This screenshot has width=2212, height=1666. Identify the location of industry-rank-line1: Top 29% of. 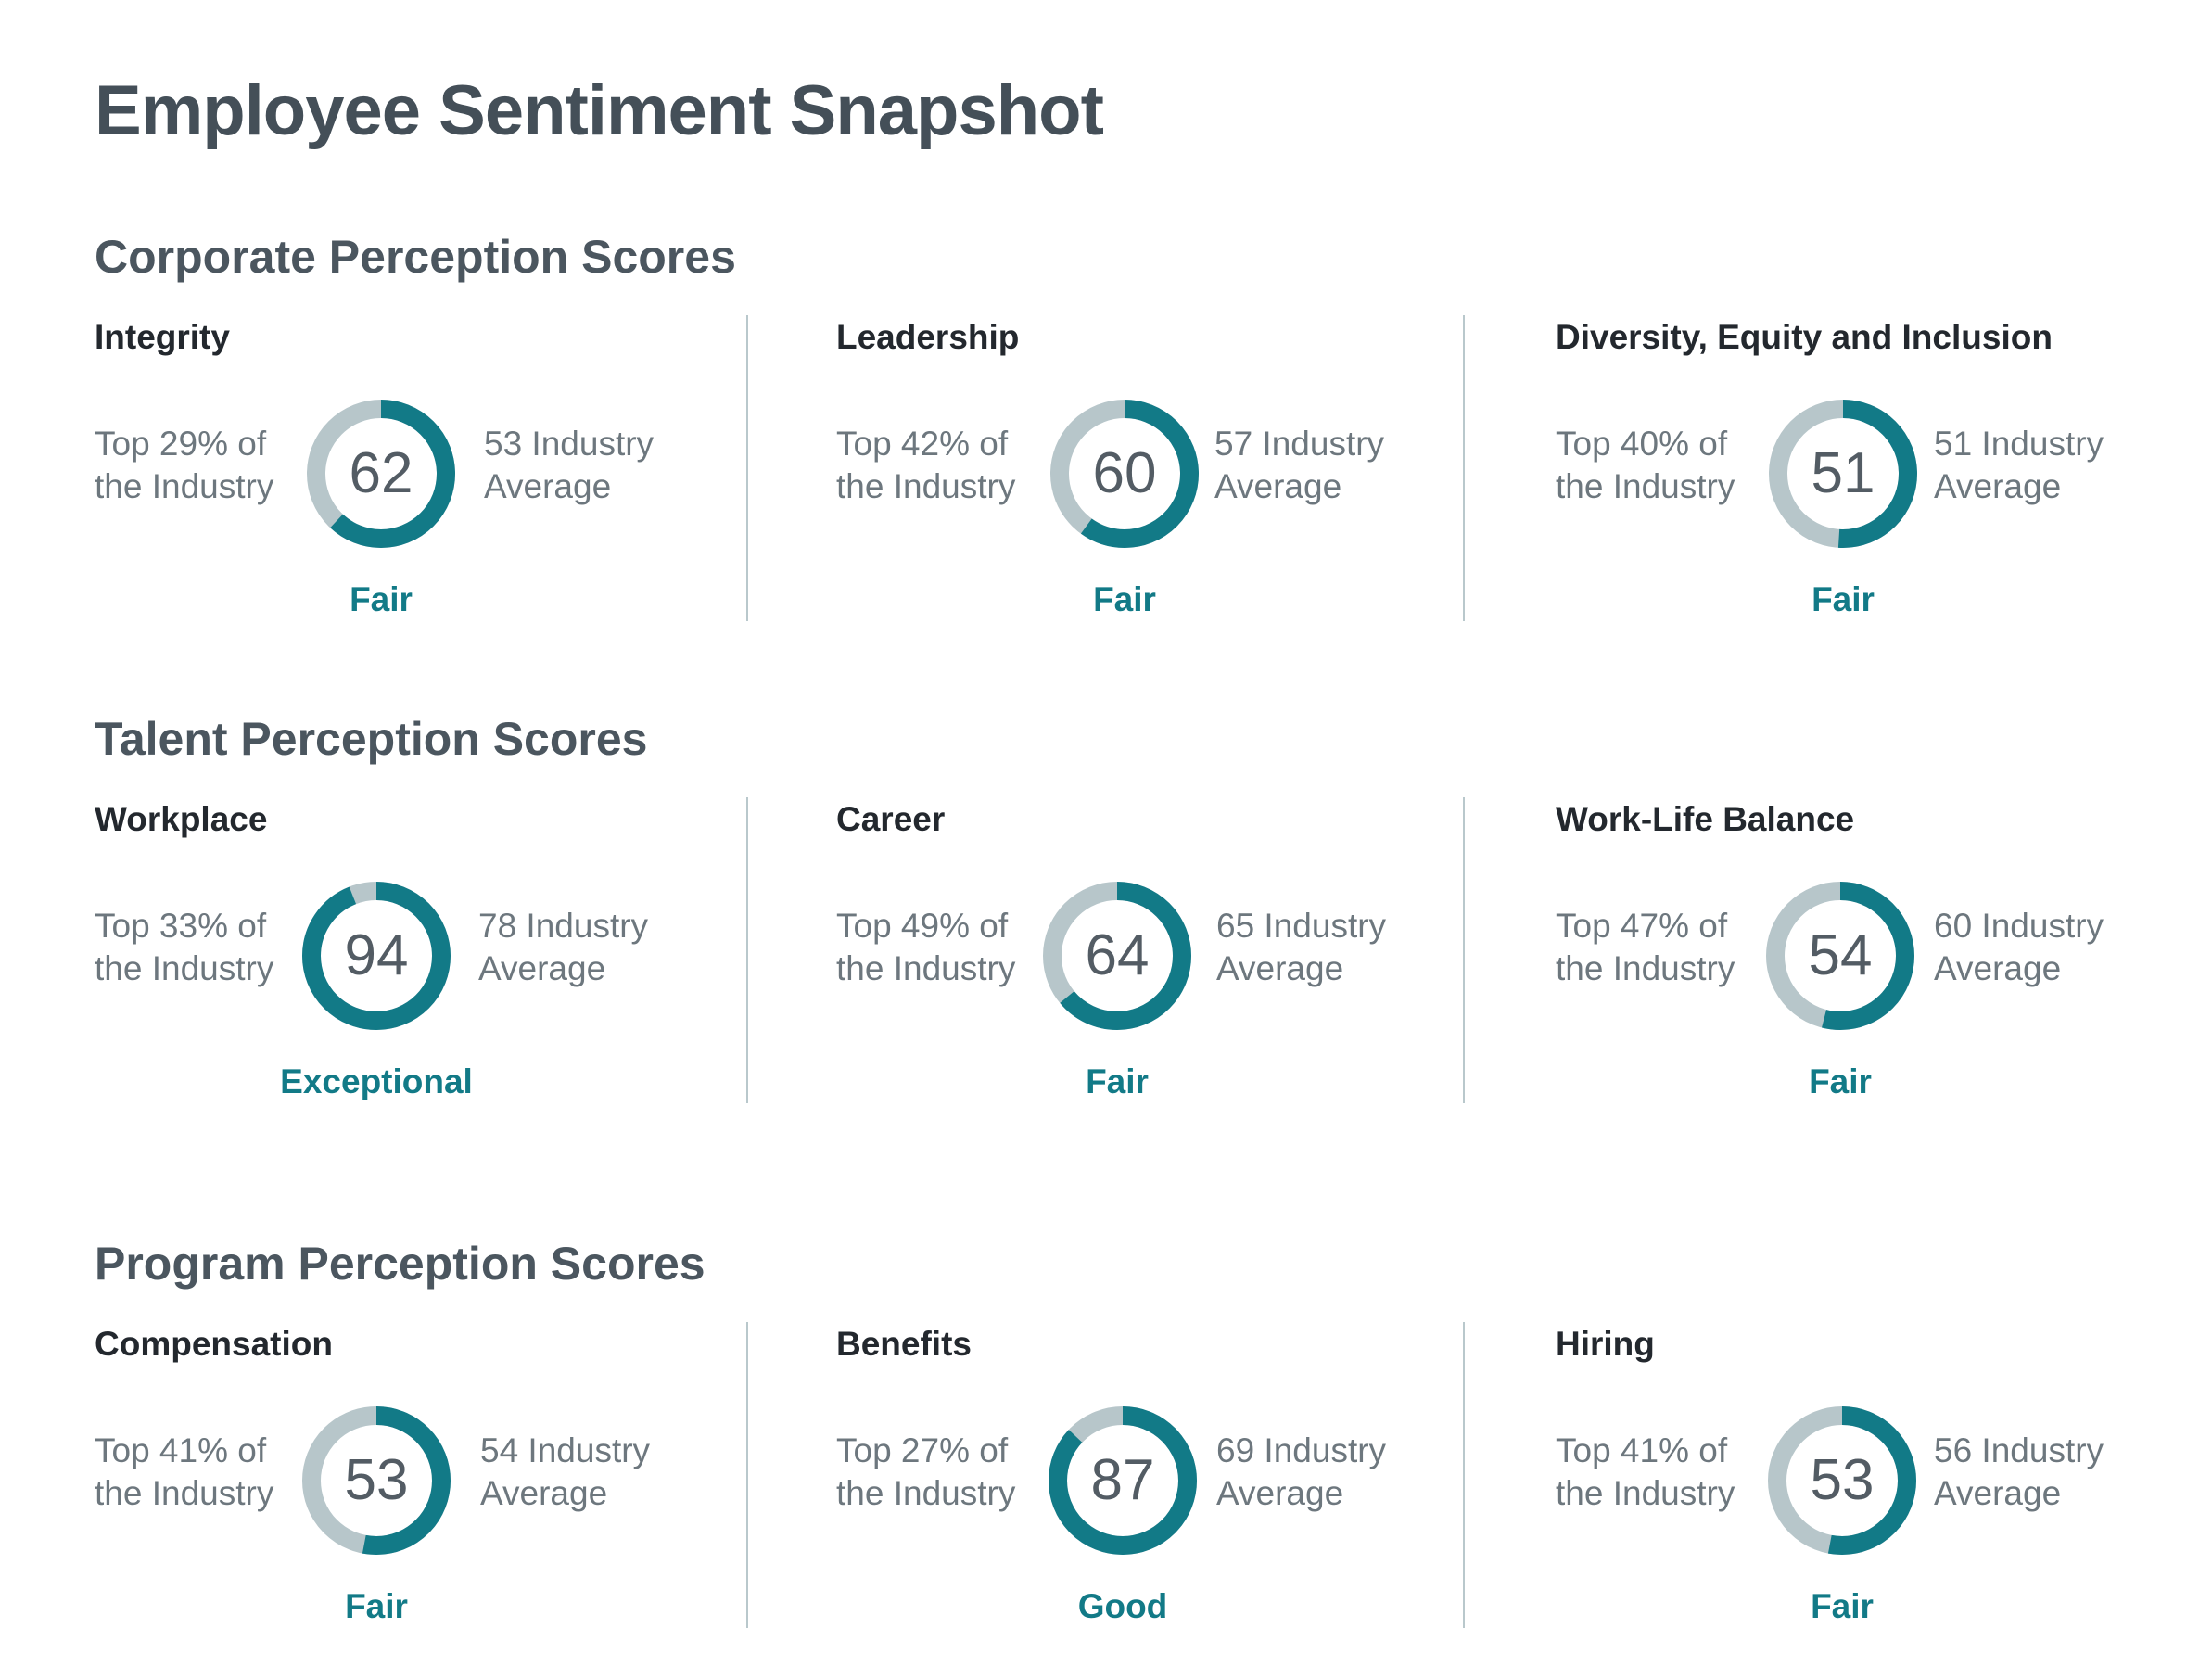
(181, 444).